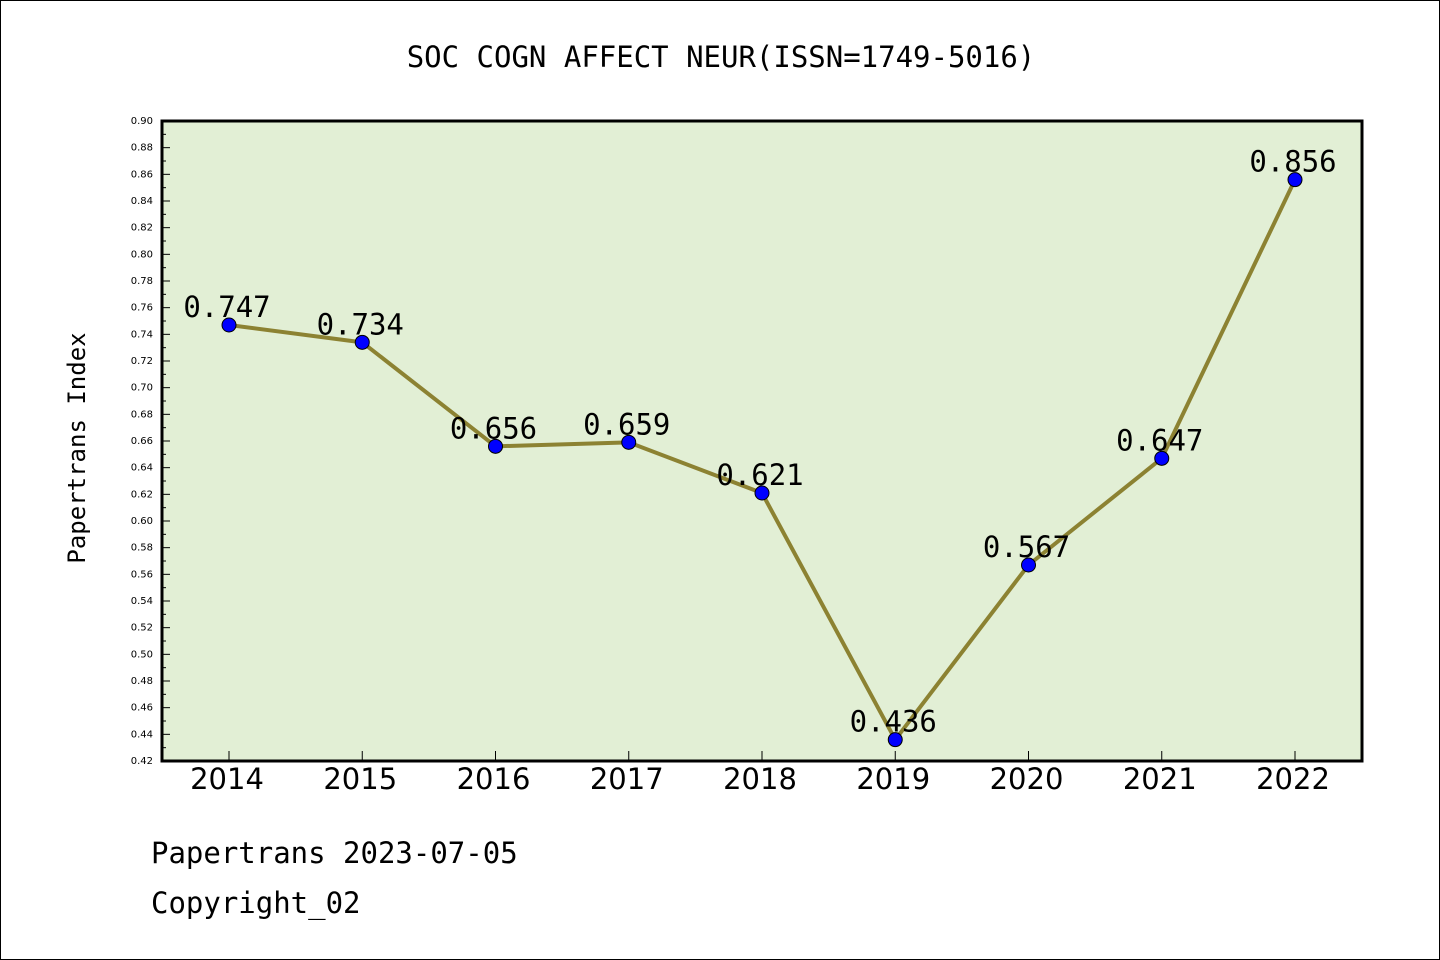 The width and height of the screenshot is (1440, 960). Describe the element at coordinates (142, 201) in the screenshot. I see `y-tick-label: 0.84` at that location.